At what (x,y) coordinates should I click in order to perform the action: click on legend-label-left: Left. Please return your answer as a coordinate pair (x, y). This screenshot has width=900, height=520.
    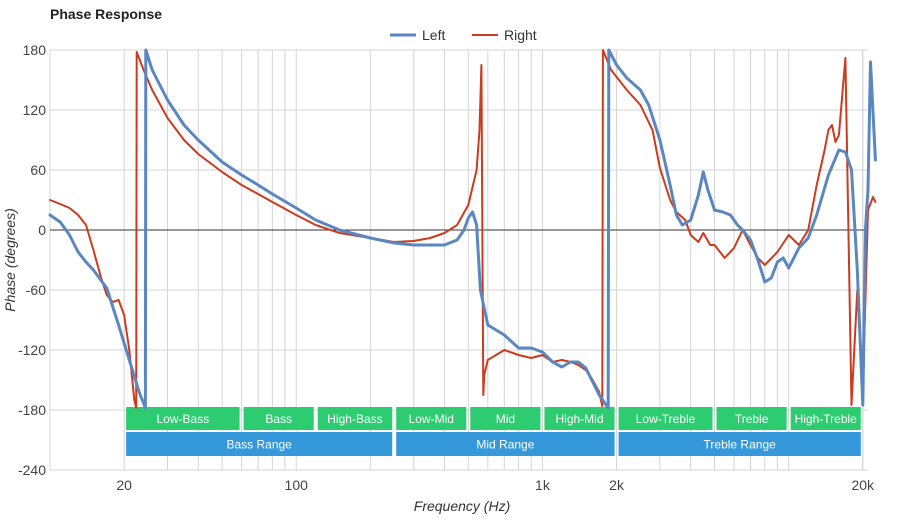
    Looking at the image, I should click on (433, 35).